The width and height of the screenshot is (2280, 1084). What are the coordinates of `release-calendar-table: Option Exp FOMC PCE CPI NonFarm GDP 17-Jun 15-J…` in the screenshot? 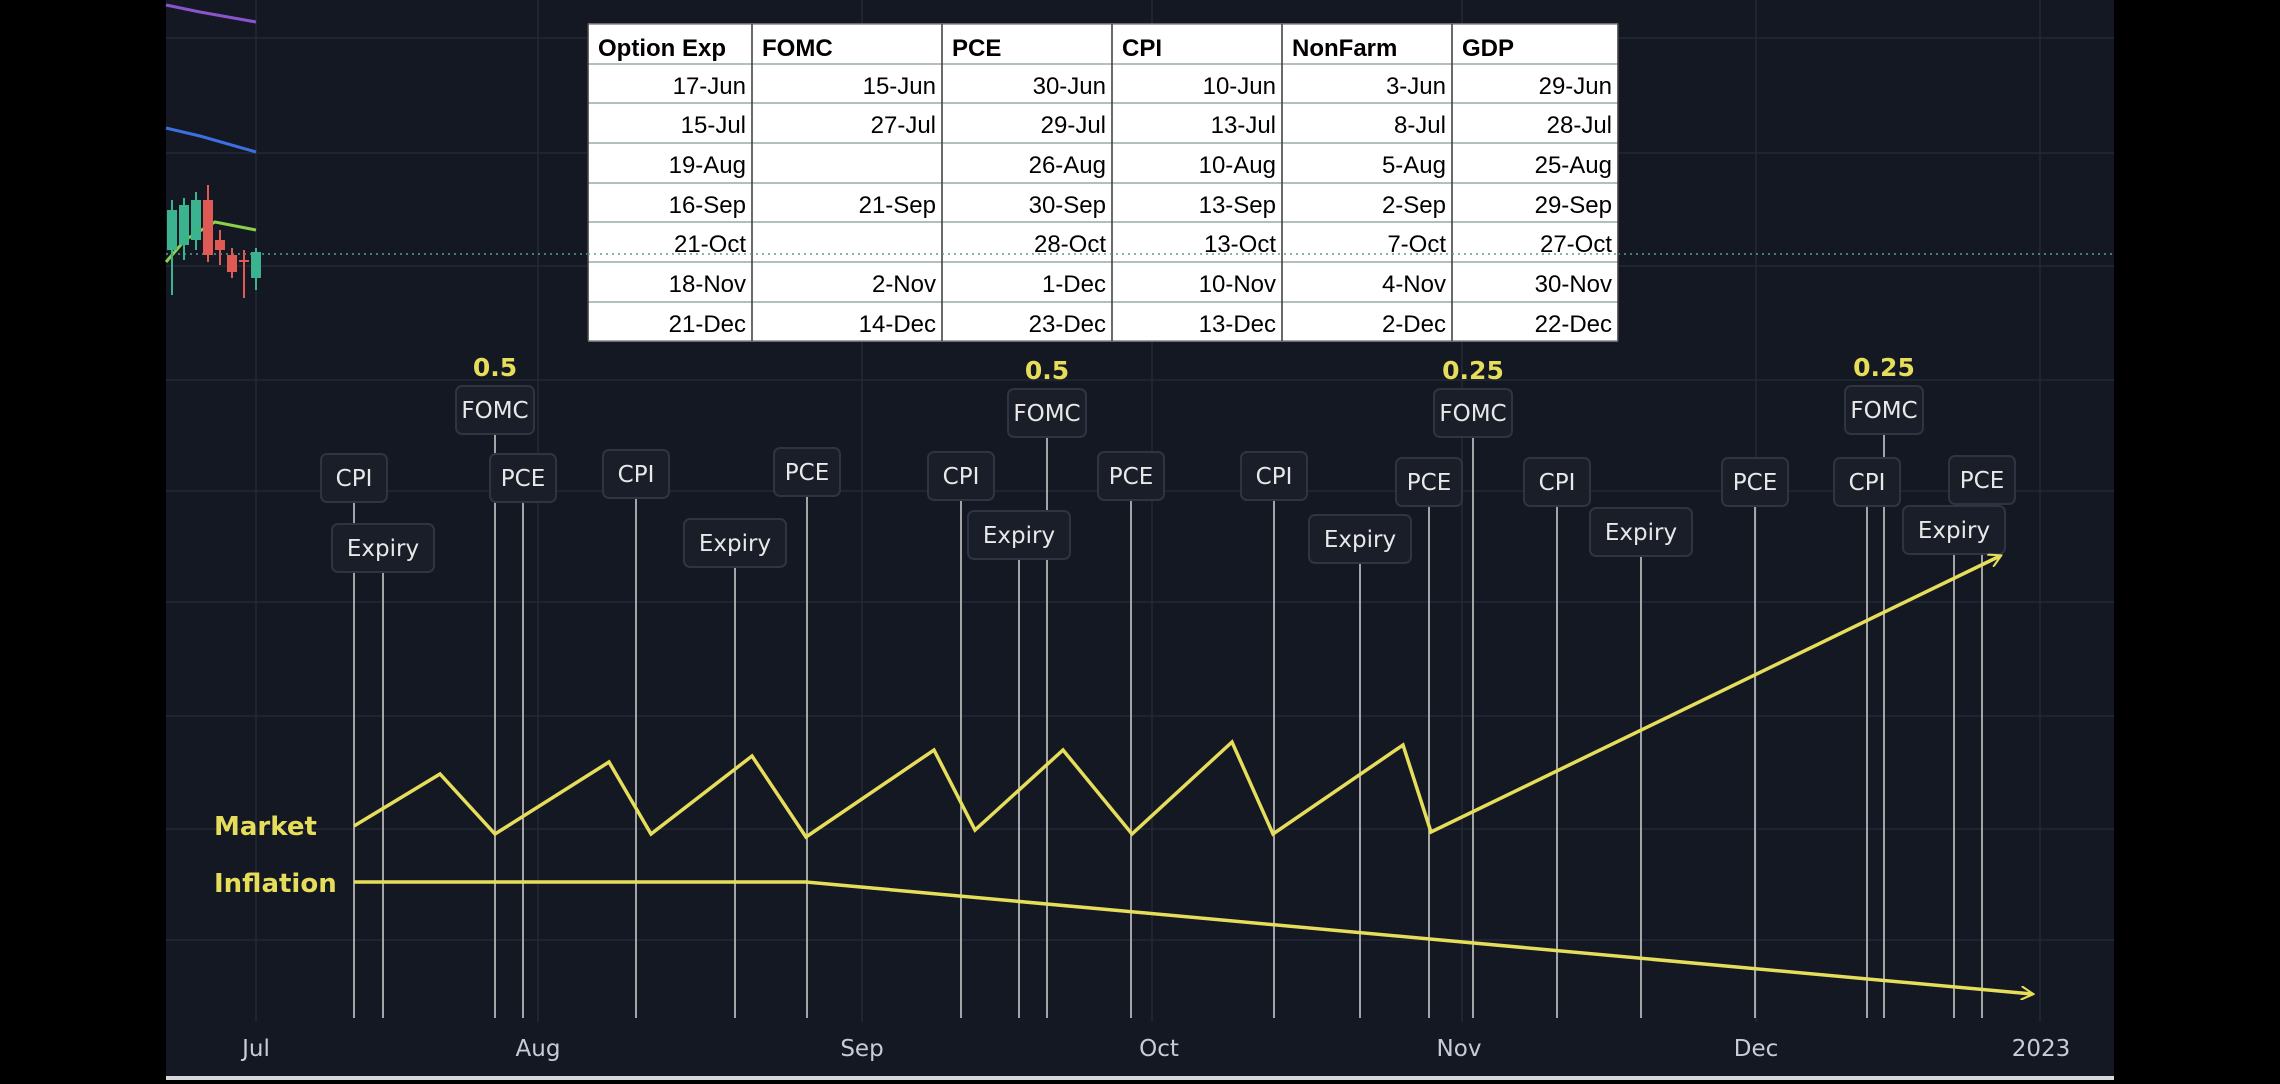 It's located at (1103, 182).